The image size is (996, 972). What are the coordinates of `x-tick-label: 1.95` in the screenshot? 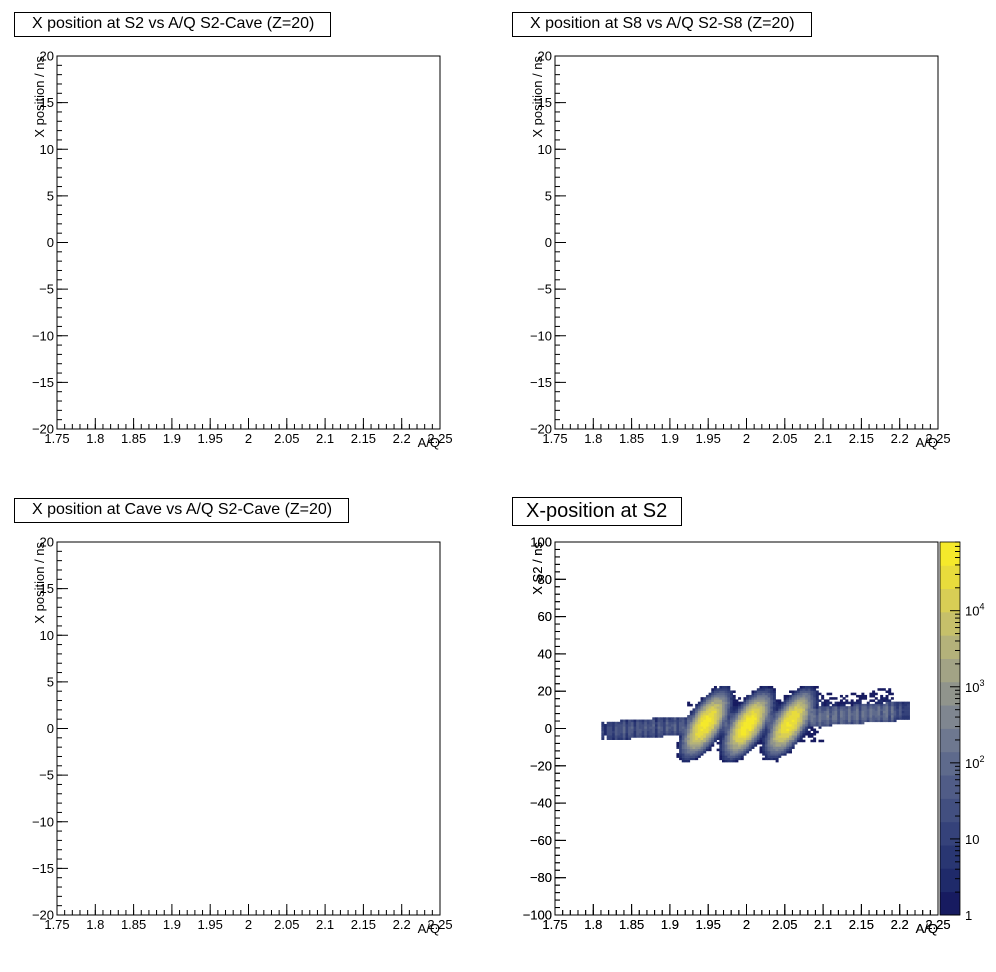 It's located at (708, 924).